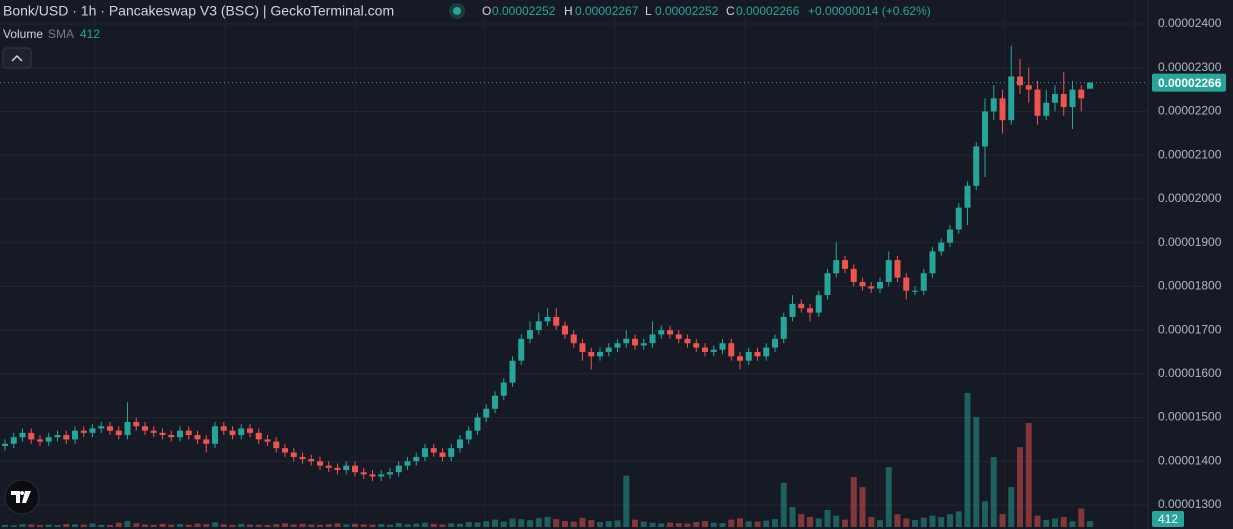 The image size is (1233, 529). I want to click on ohlc-label: H, so click(568, 11).